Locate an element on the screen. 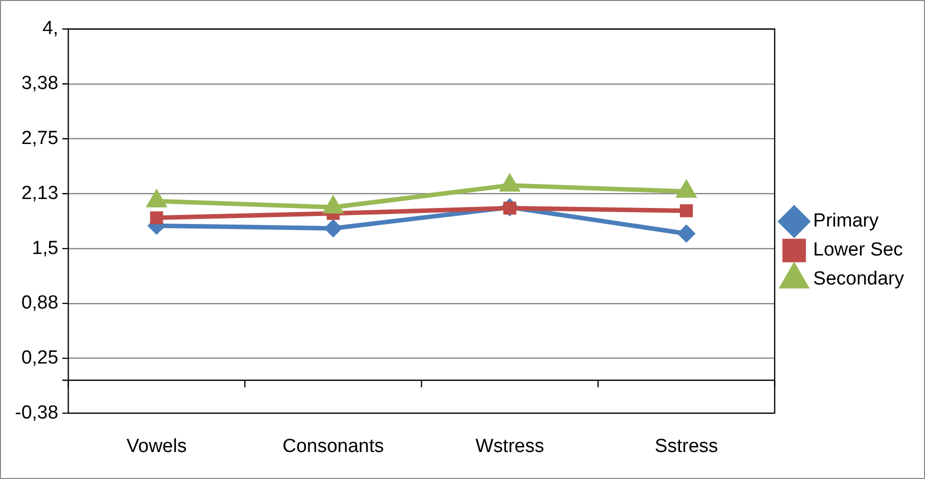  x-tick-label: Wstress is located at coordinates (509, 446).